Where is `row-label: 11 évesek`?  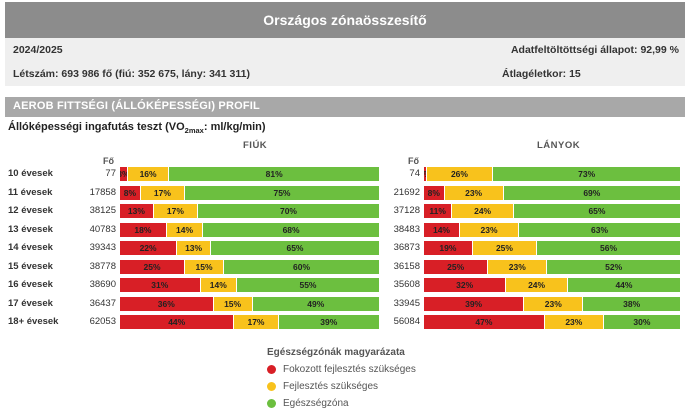
row-label: 11 évesek is located at coordinates (30, 192).